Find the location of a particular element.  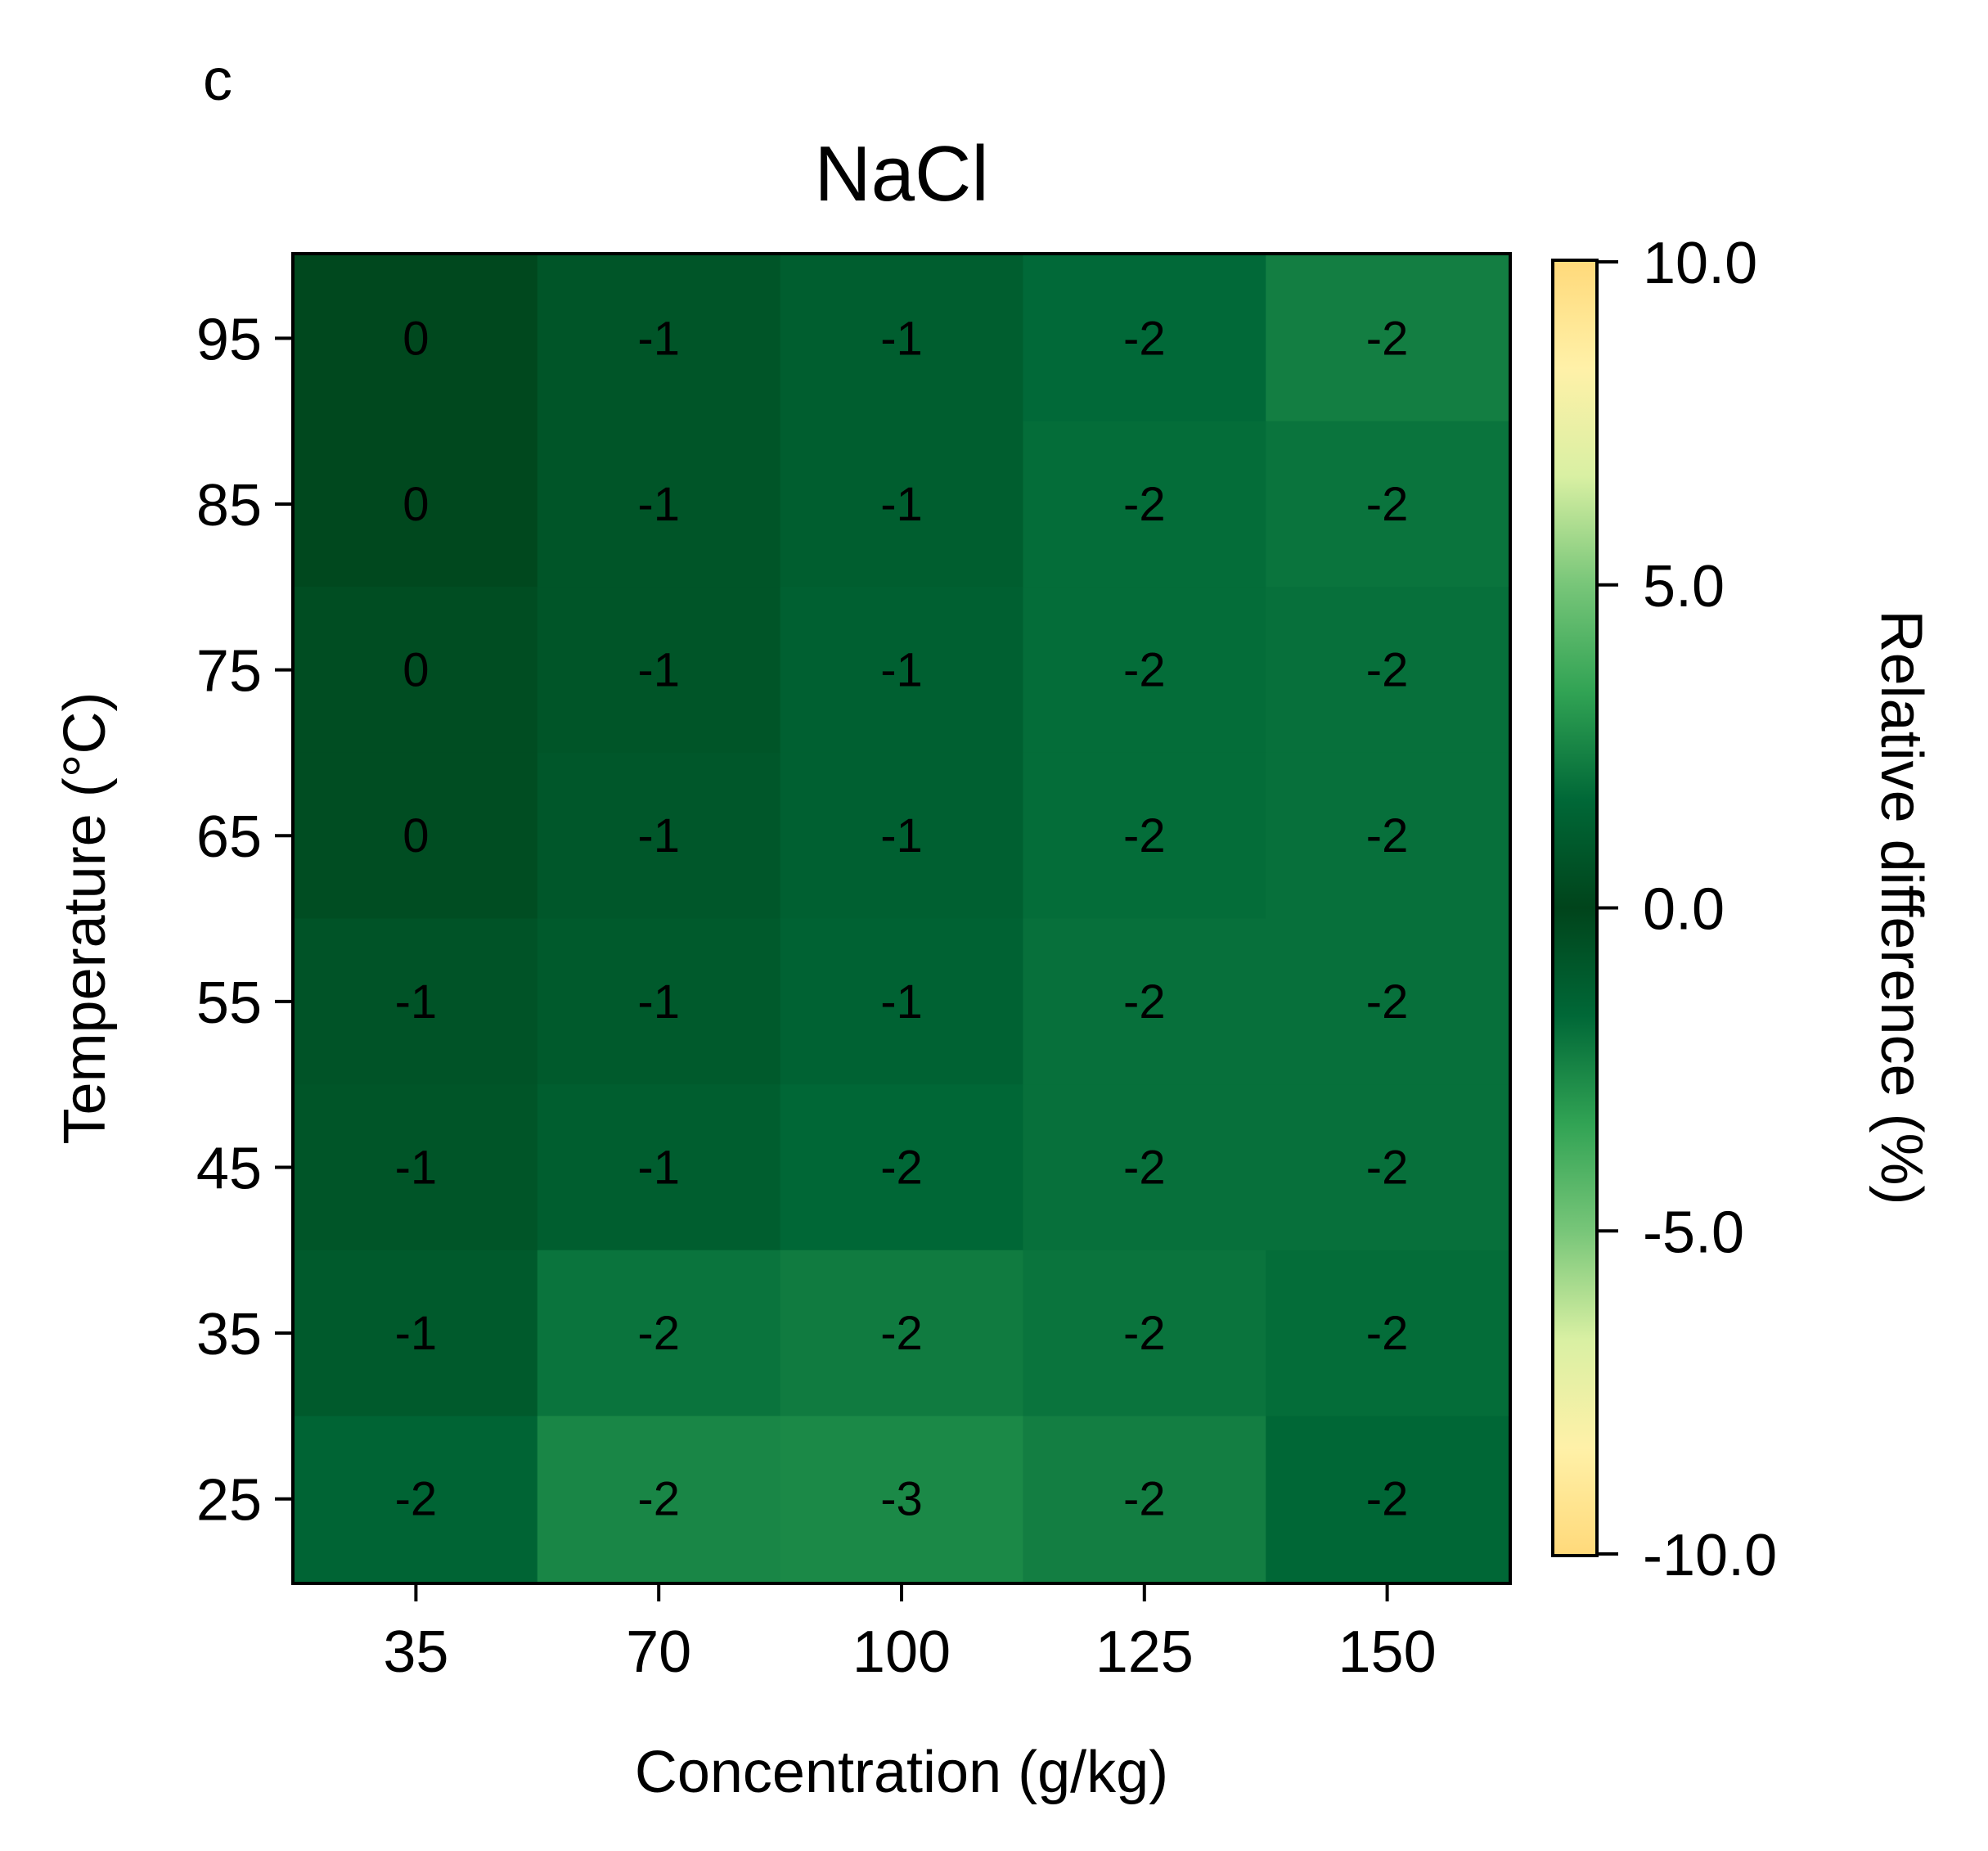

y-tick-label: 25 is located at coordinates (229, 1500).